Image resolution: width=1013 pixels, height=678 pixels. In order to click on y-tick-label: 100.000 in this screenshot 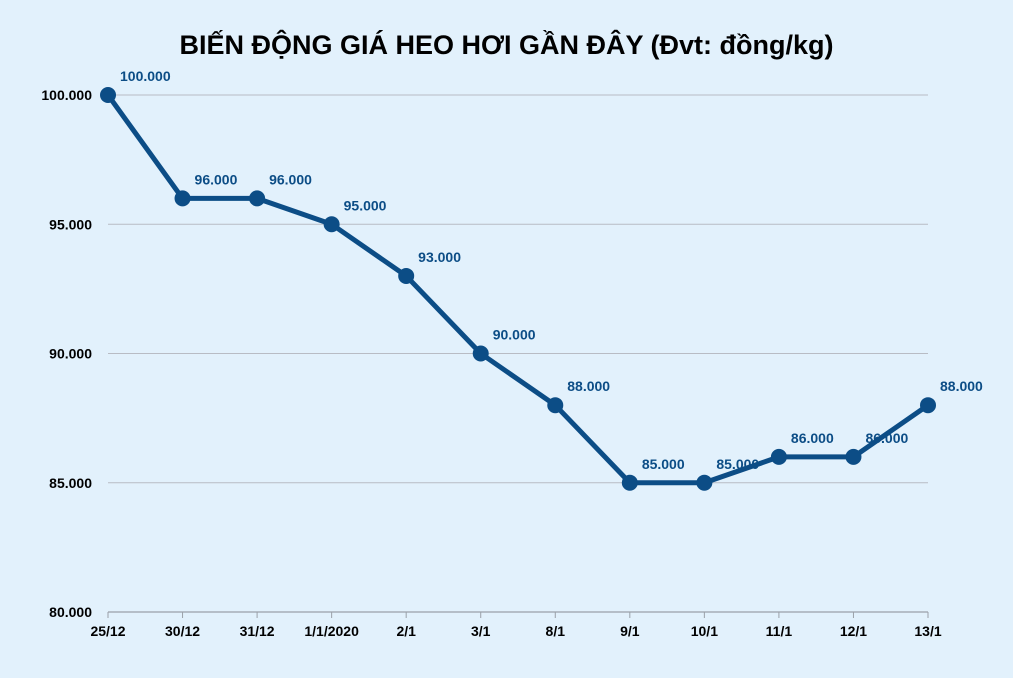, I will do `click(66, 95)`.